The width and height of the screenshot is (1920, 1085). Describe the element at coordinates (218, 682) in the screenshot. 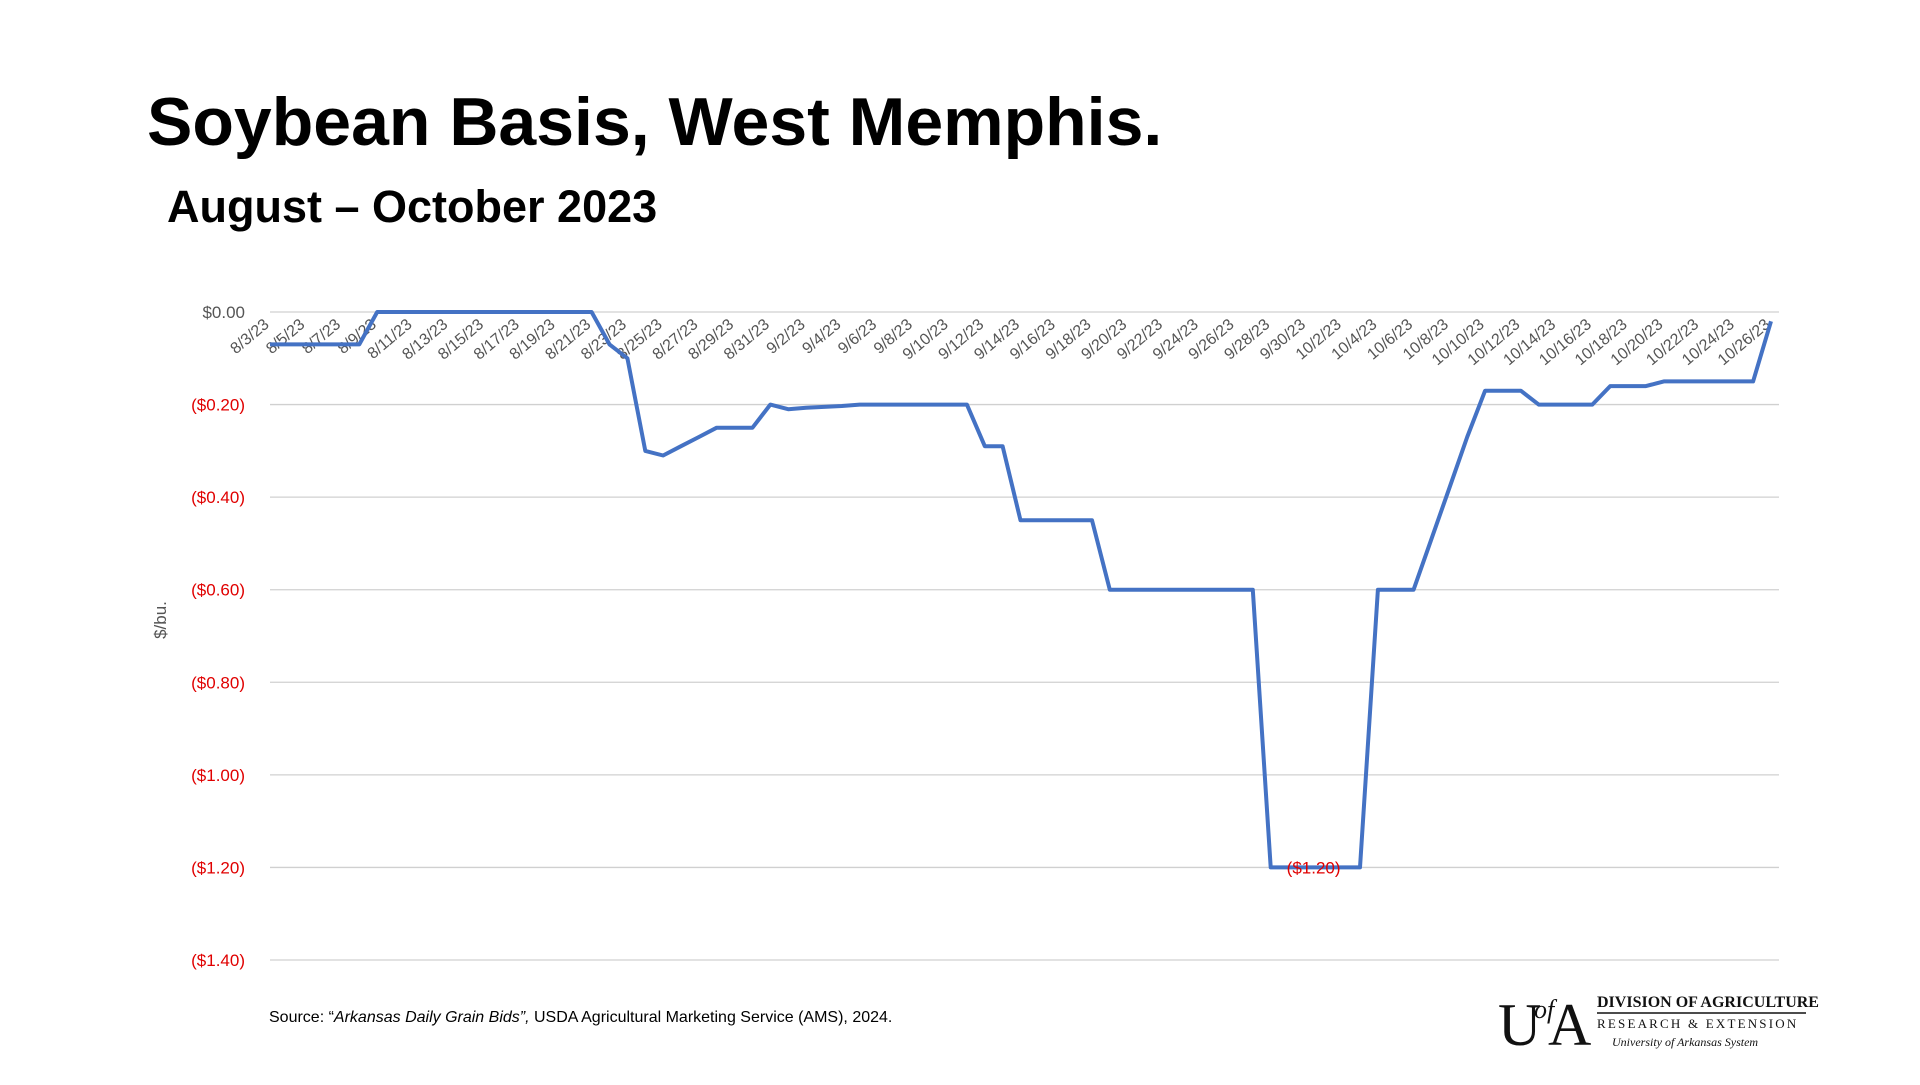

I see `y-tick-label: ($0.80)` at that location.